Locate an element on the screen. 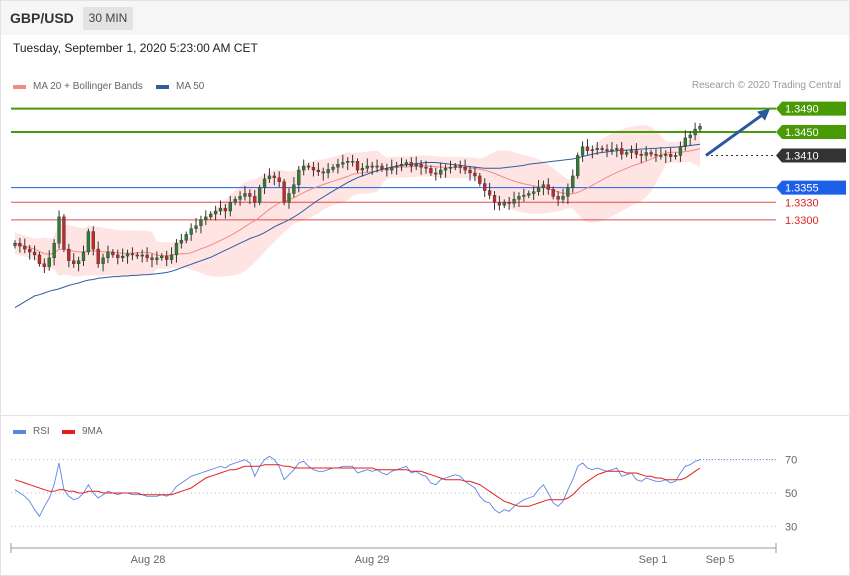 Image resolution: width=850 pixels, height=576 pixels. rsi-tick-label: 30 is located at coordinates (791, 527).